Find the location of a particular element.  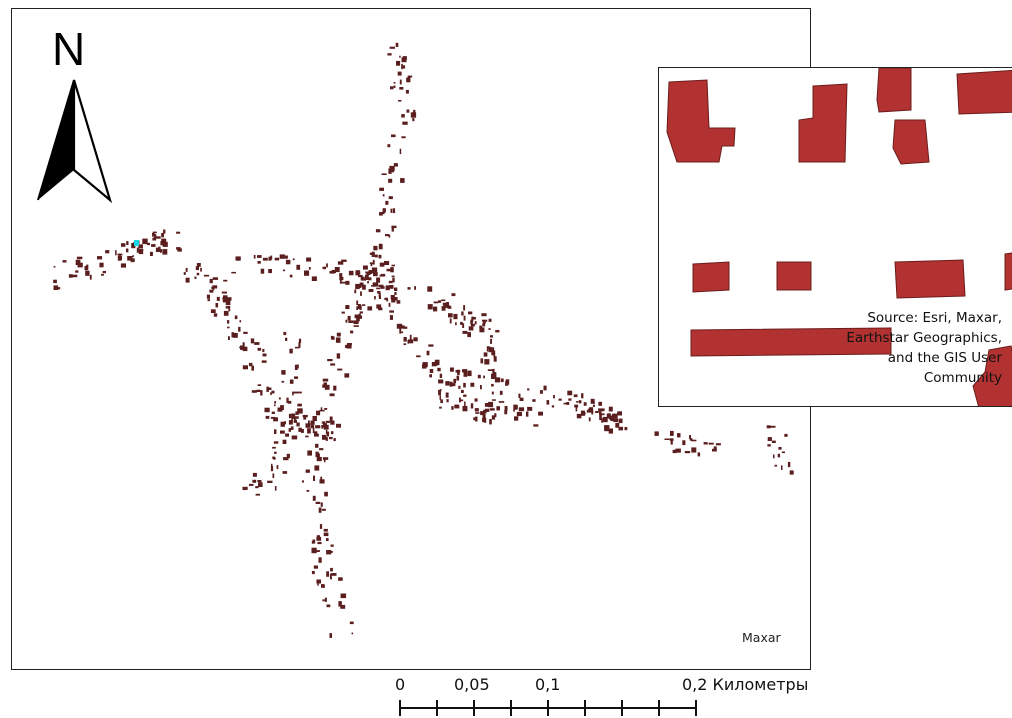

scale-label-0: 0 is located at coordinates (400, 684).